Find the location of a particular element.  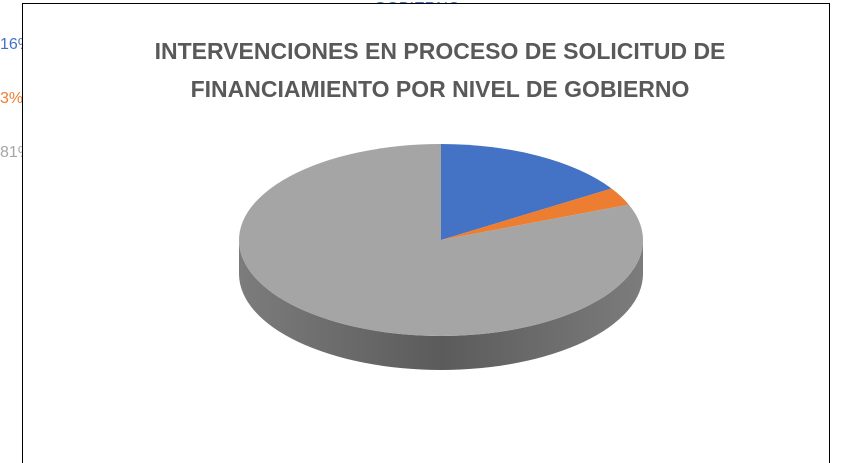

value-label: 3% is located at coordinates (12, 98).